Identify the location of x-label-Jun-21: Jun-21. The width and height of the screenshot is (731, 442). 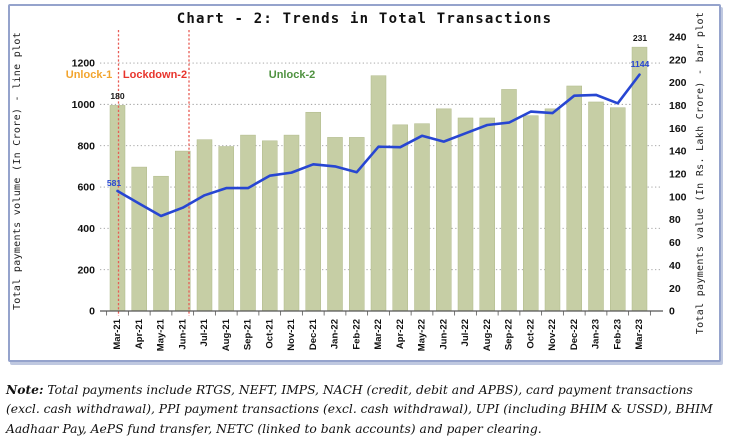
(182, 333).